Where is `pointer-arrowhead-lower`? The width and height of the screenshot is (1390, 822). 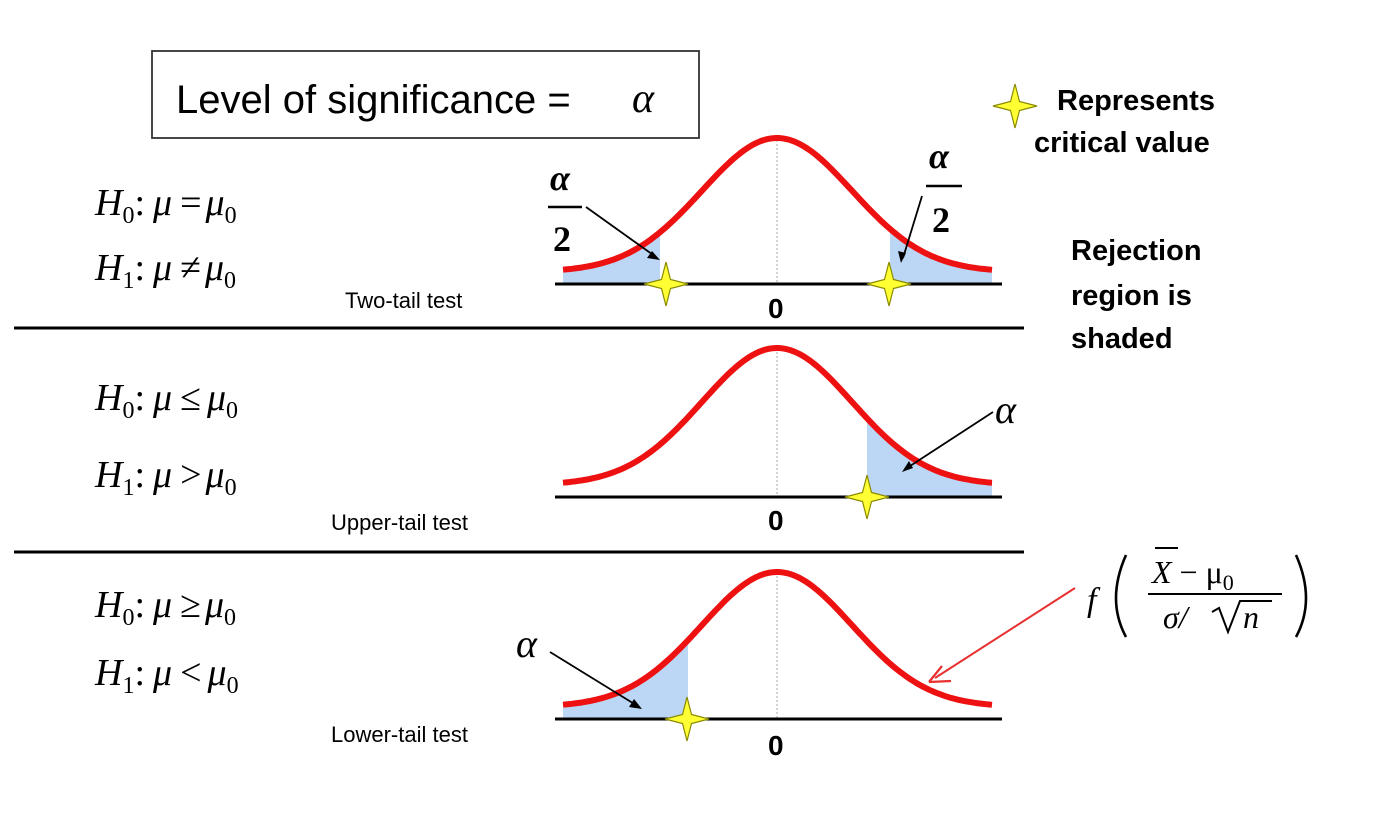 pointer-arrowhead-lower is located at coordinates (635, 704).